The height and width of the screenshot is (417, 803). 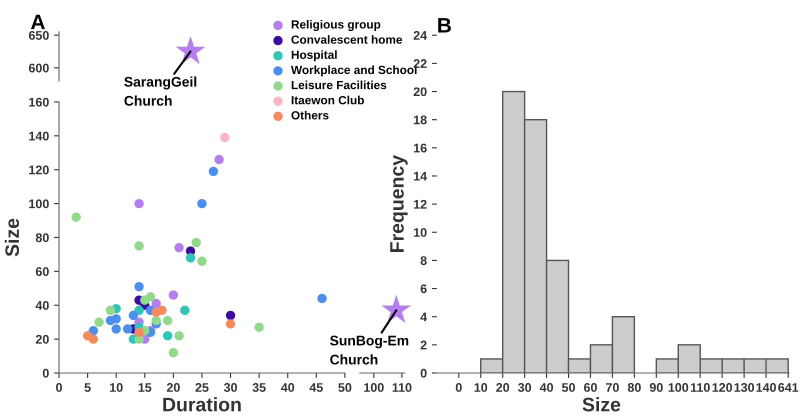 What do you see at coordinates (310, 115) in the screenshot?
I see `legend-label: Others` at bounding box center [310, 115].